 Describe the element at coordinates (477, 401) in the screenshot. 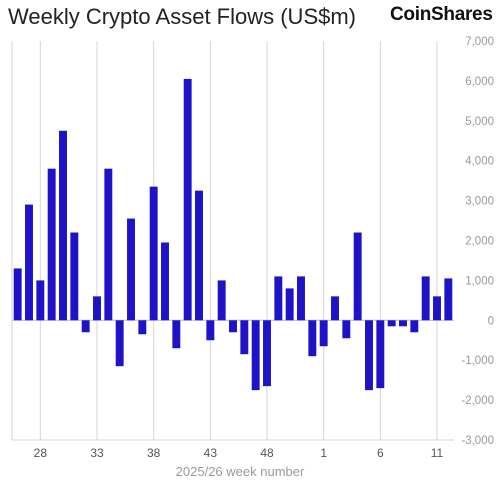

I see `y-tick-label: -2,000` at that location.